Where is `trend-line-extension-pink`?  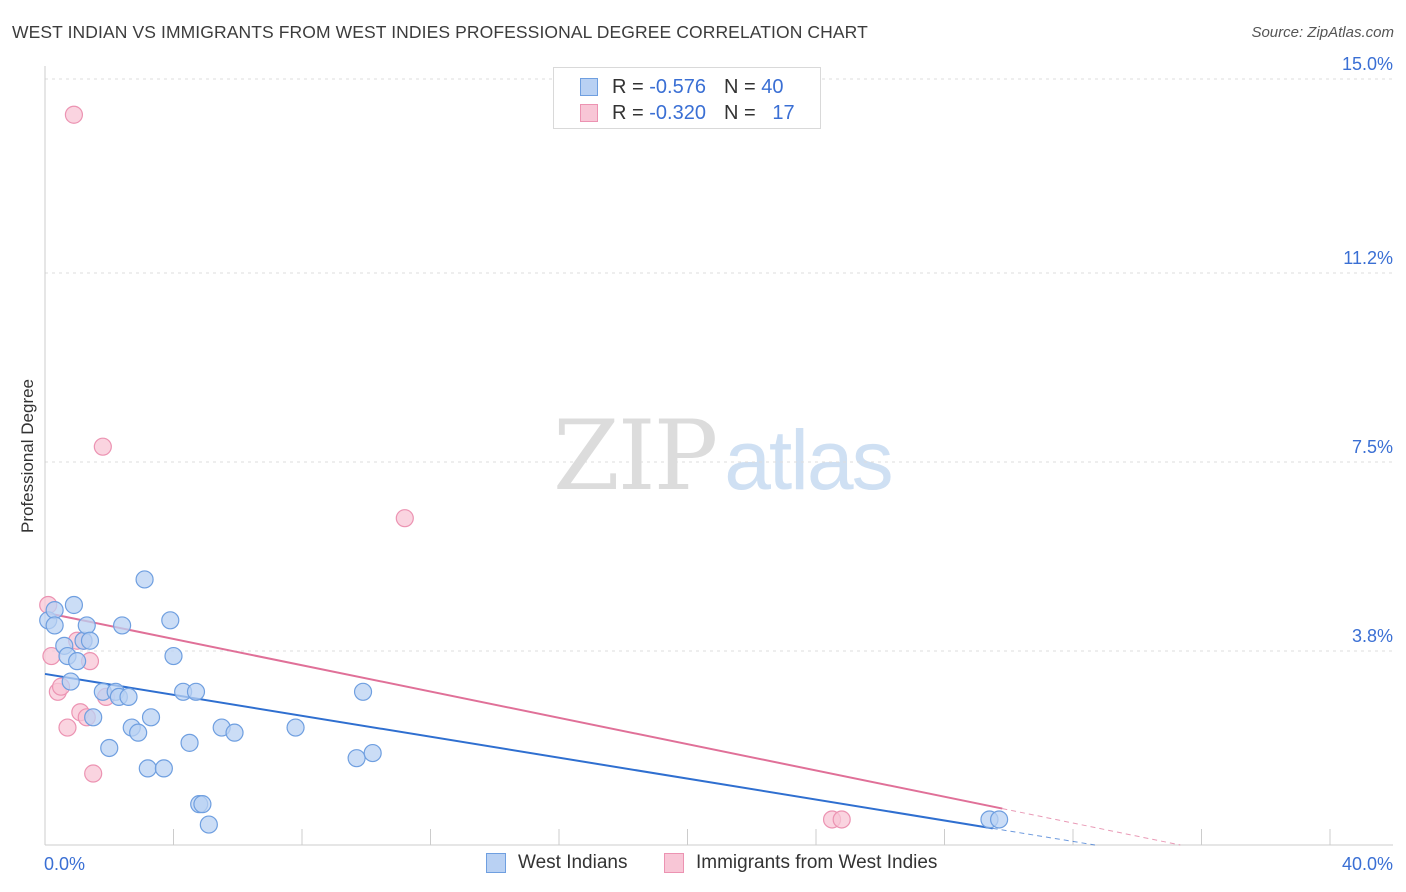 trend-line-extension-pink is located at coordinates (1091, 827).